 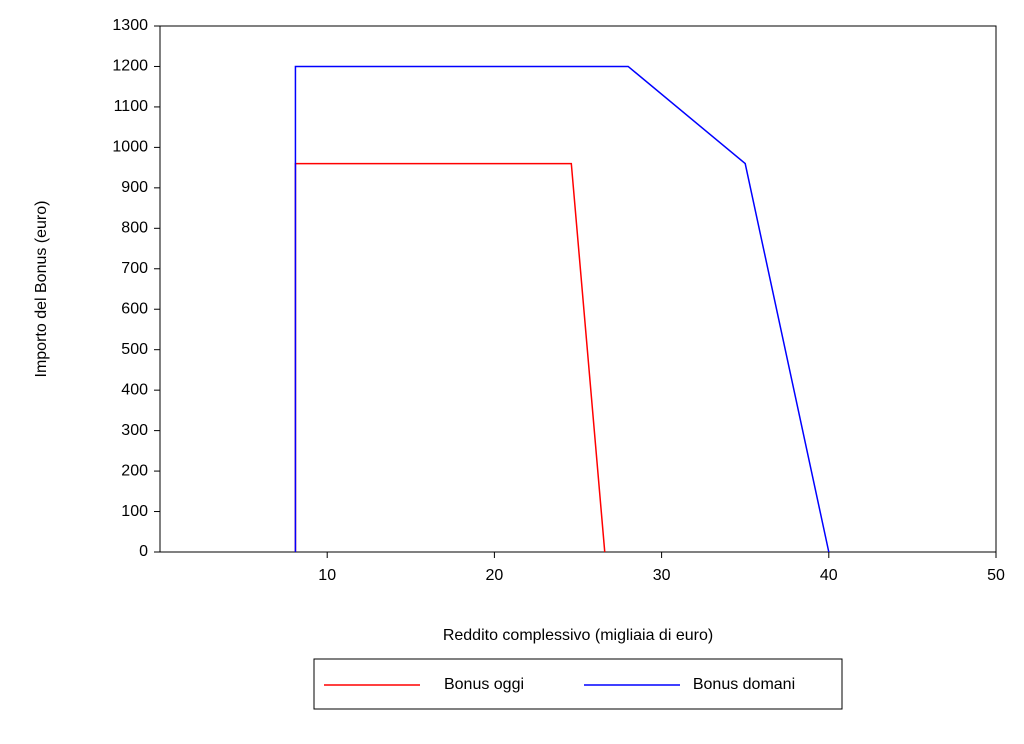 What do you see at coordinates (134, 349) in the screenshot?
I see `y-tick-label: 500` at bounding box center [134, 349].